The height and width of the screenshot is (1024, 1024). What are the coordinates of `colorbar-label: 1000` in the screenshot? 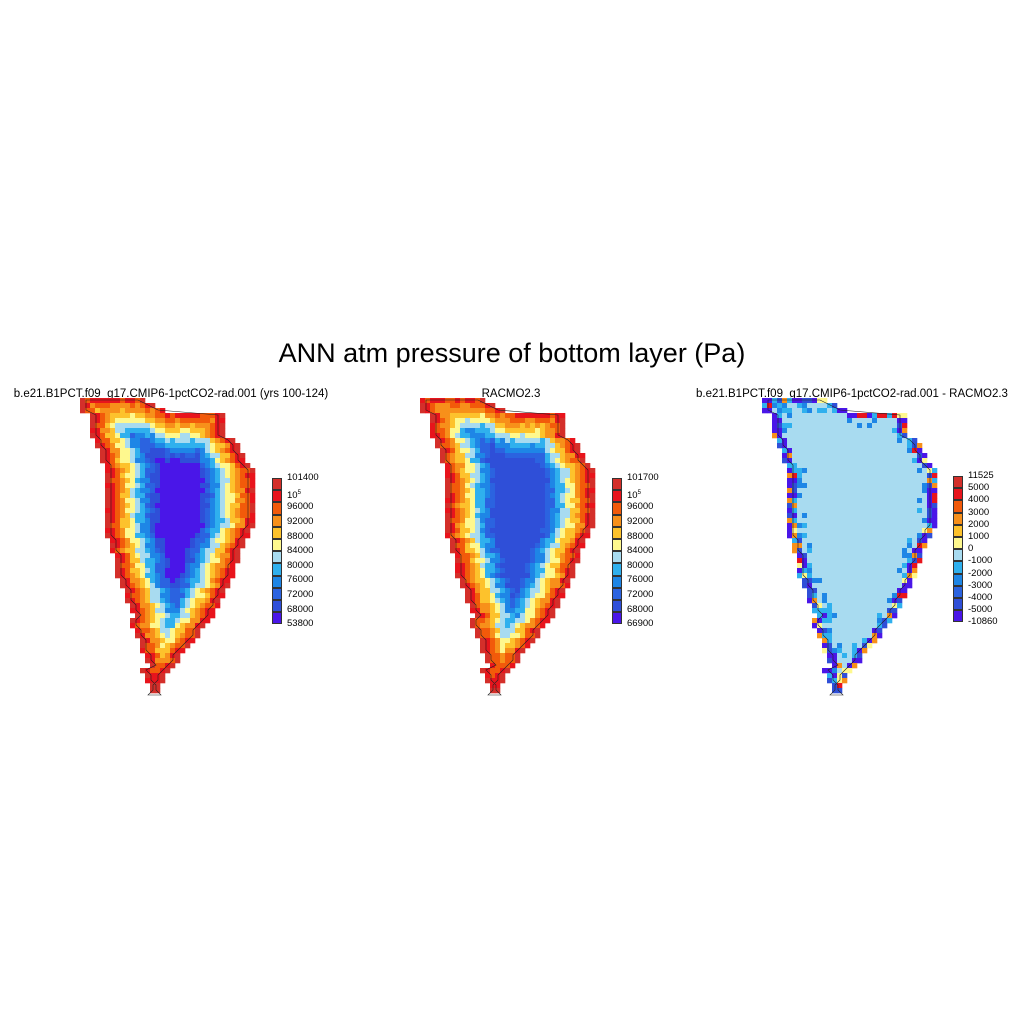 It's located at (979, 536).